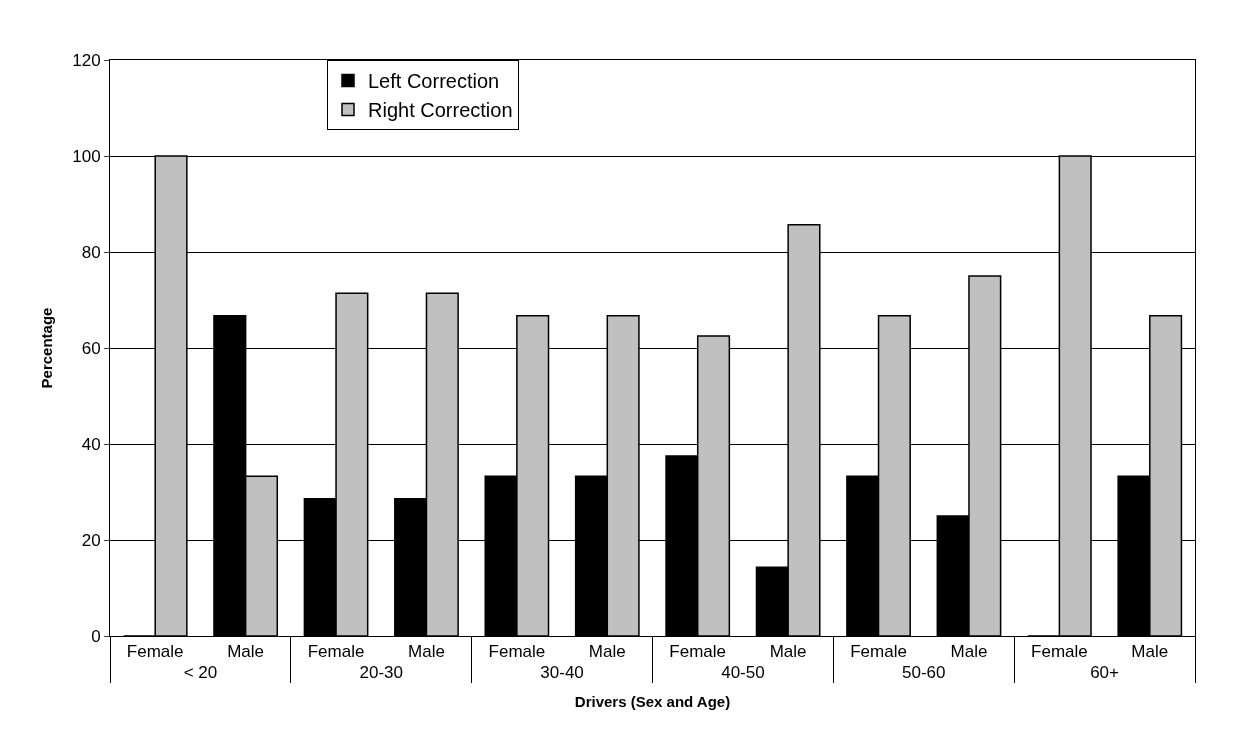 The image size is (1255, 736). I want to click on y-tick-label: 40, so click(91, 444).